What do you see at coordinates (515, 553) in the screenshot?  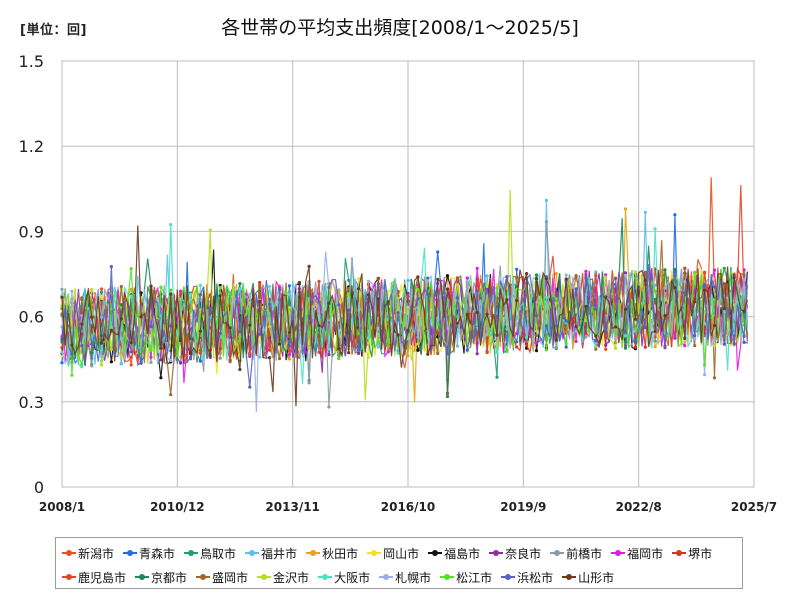 I see `legend-item: 奈良市` at bounding box center [515, 553].